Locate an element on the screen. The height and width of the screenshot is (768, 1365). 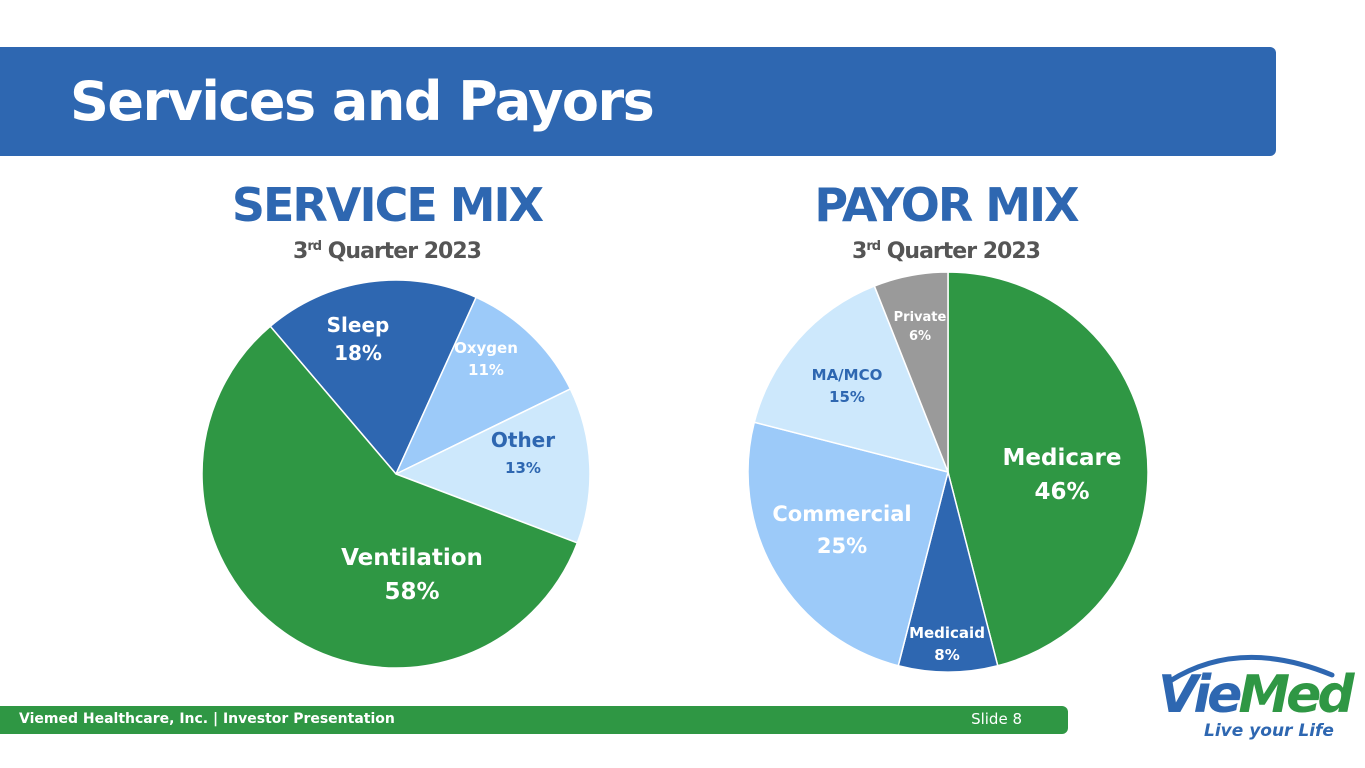
payor-mix-subtitle: 3rd Quarter 2023 is located at coordinates (946, 249).